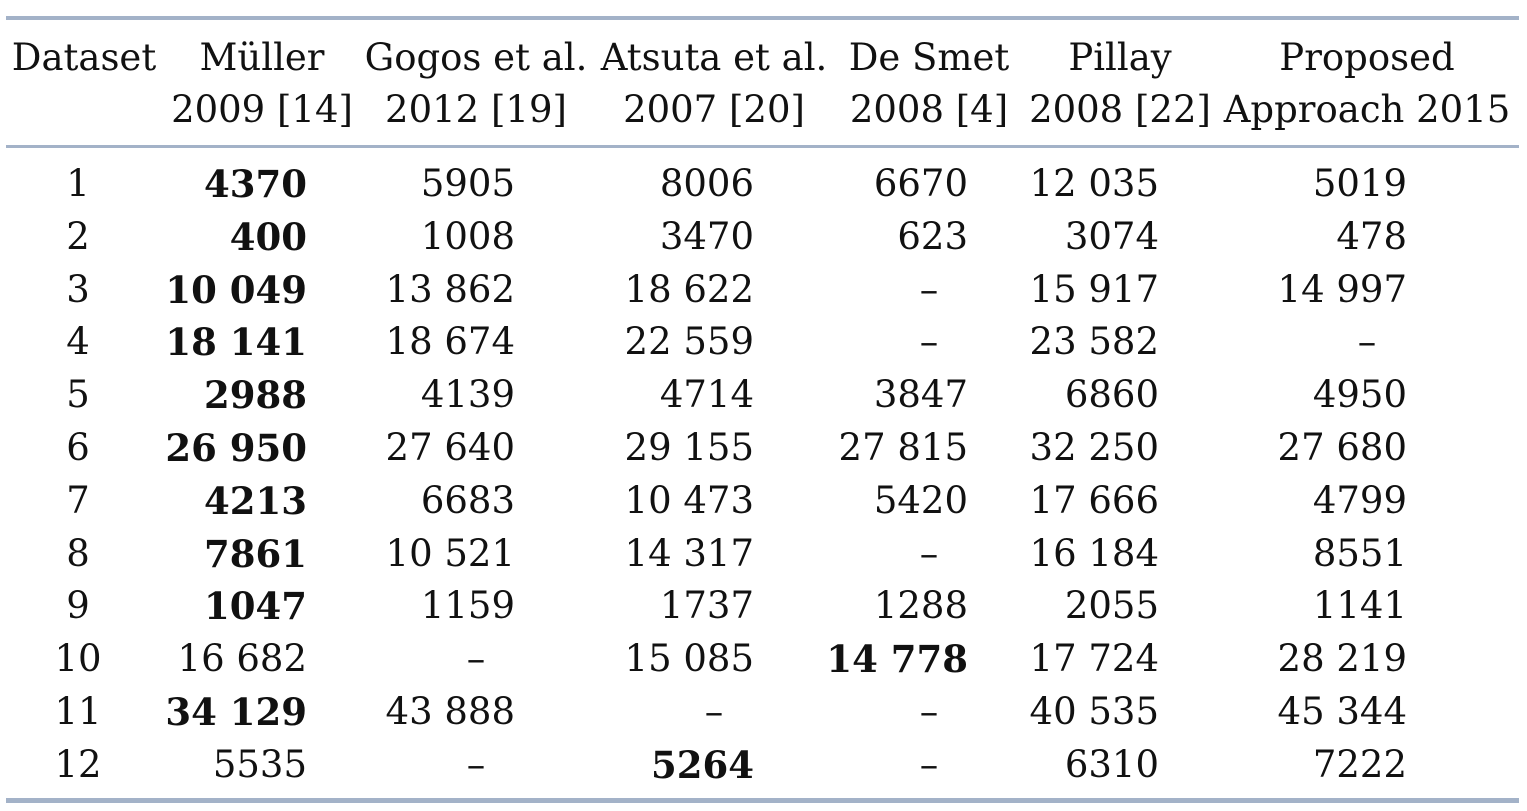 This screenshot has height=811, width=1527. What do you see at coordinates (467, 183) in the screenshot?
I see `table-cell-gogos: 5905` at bounding box center [467, 183].